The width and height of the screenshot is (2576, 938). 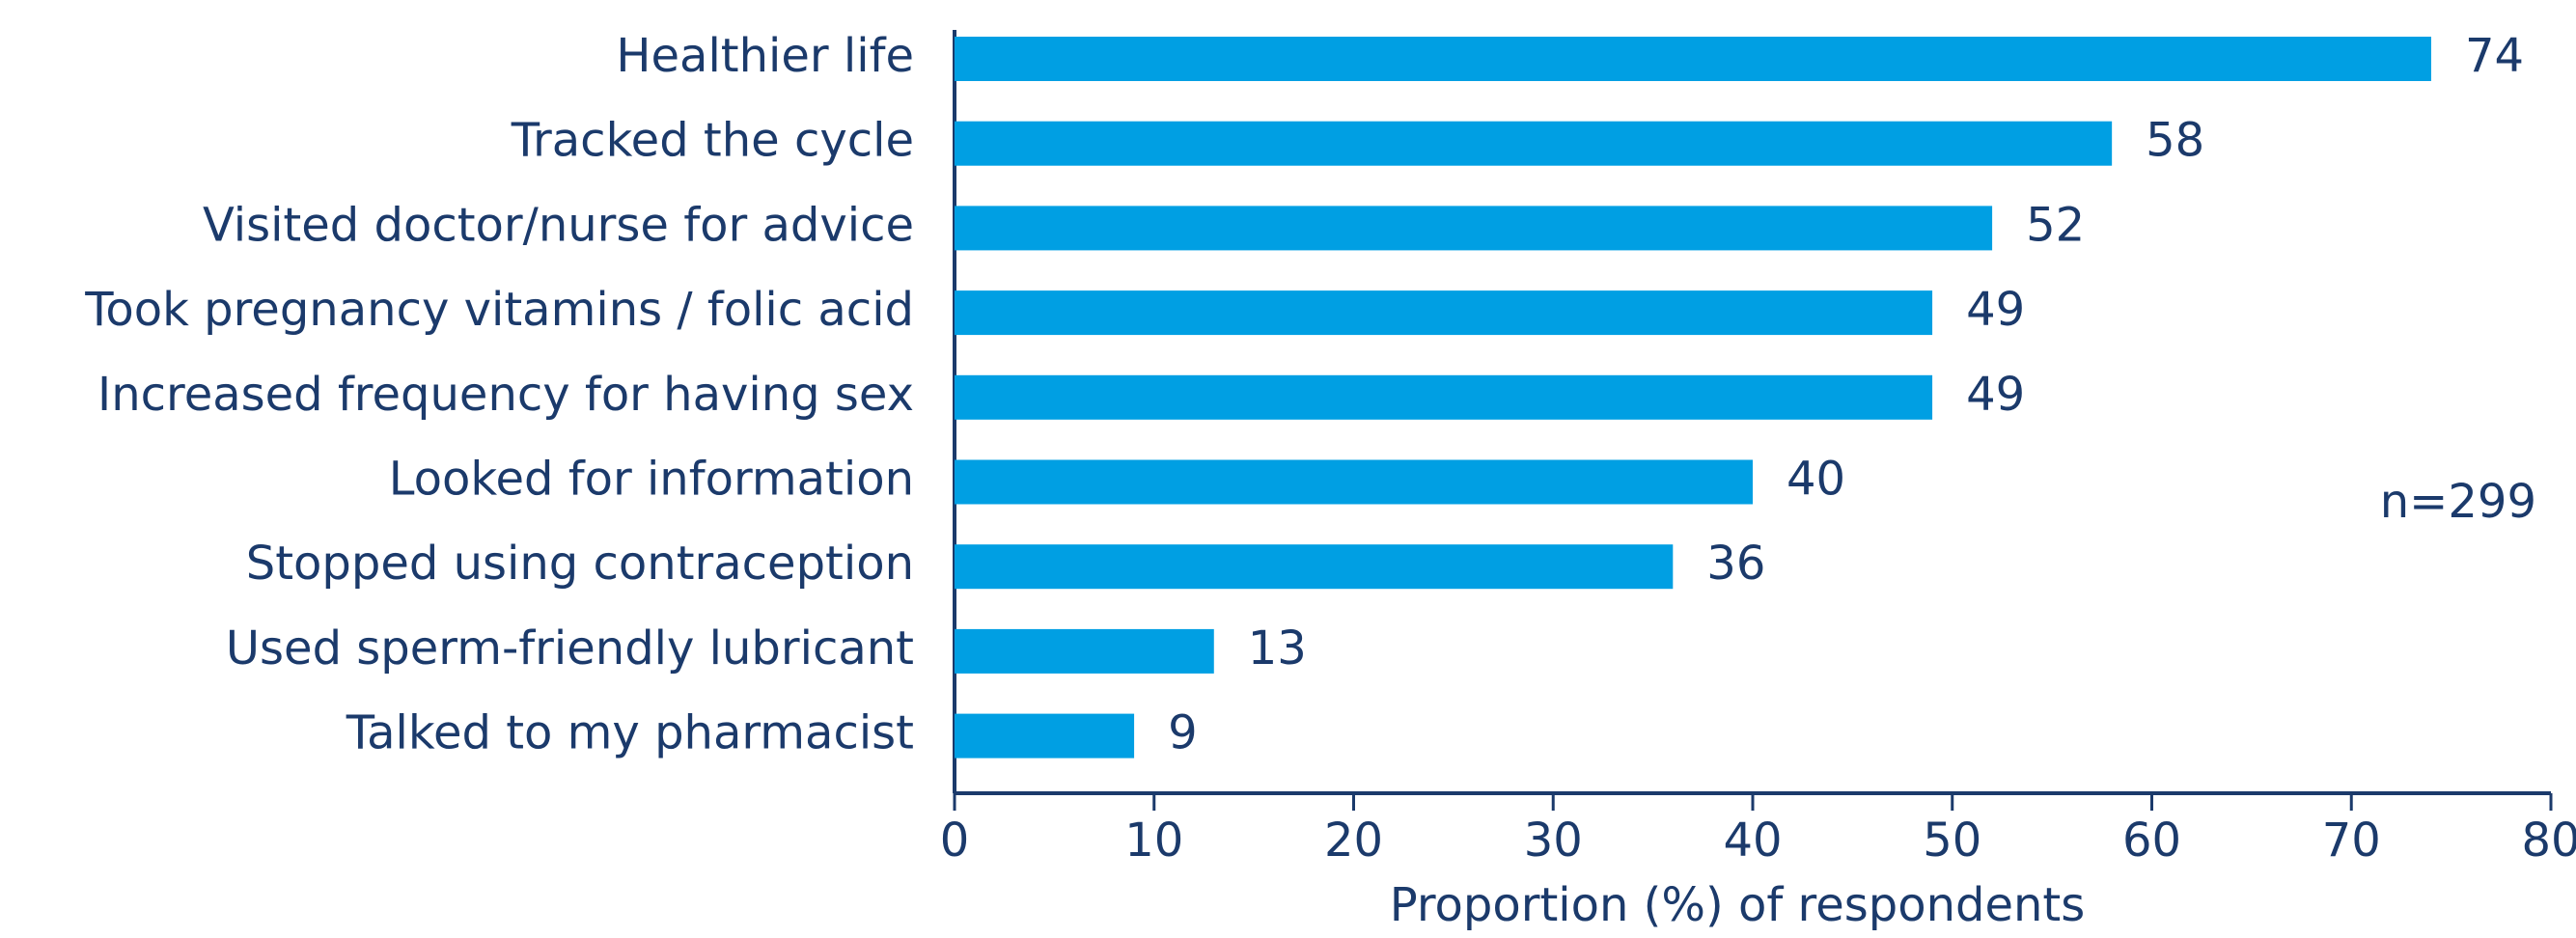 I want to click on value-label: 9, so click(x=1183, y=733).